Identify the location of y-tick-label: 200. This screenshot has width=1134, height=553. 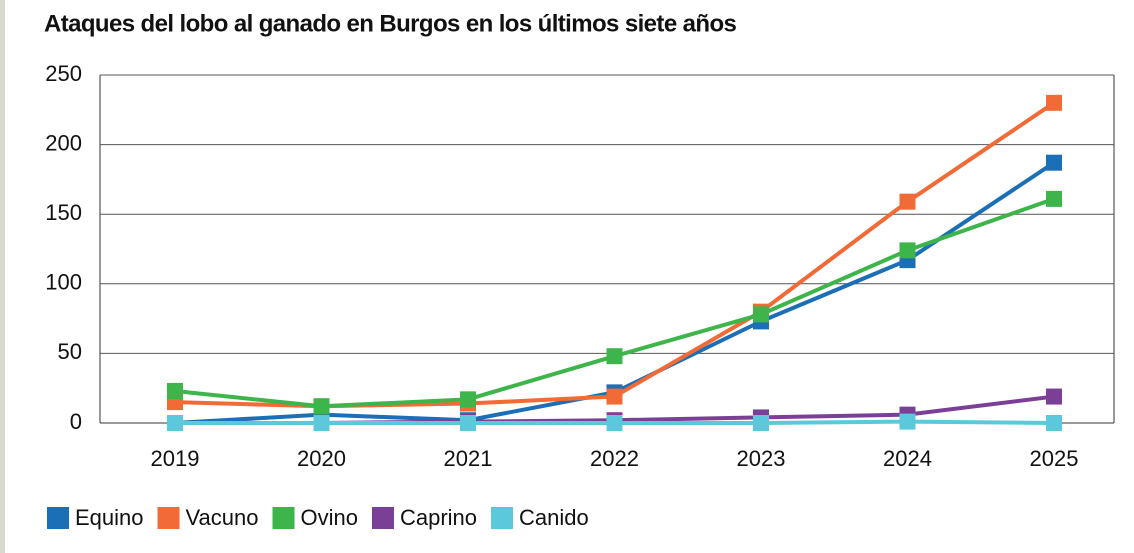
(63, 142).